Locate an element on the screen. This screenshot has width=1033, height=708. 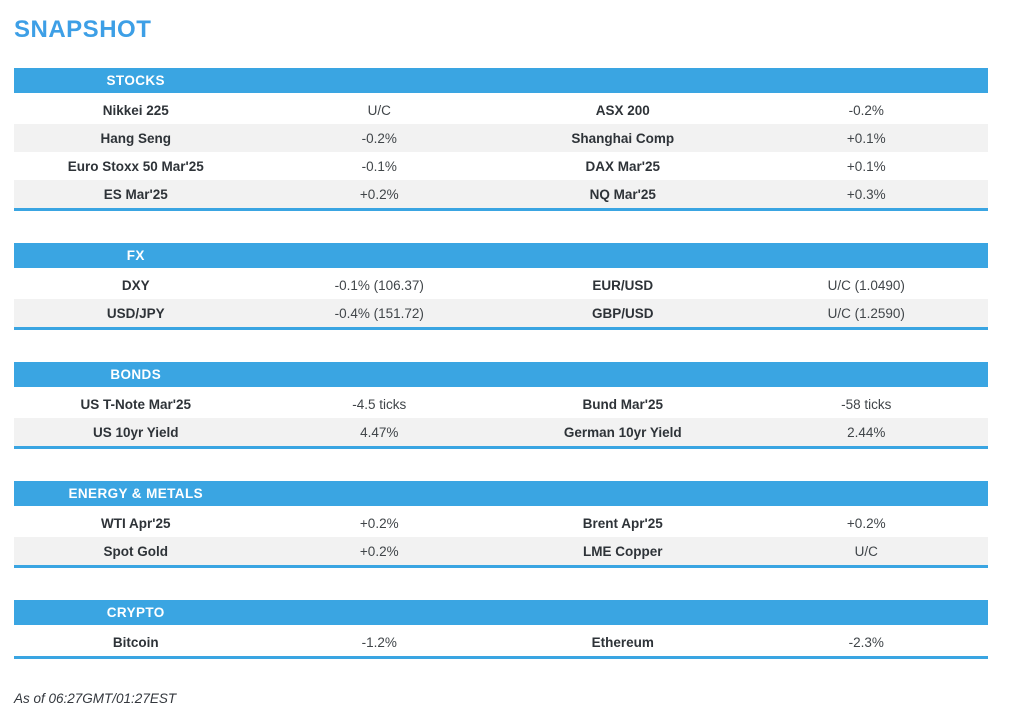
instrument-name: Ethereum is located at coordinates (622, 642).